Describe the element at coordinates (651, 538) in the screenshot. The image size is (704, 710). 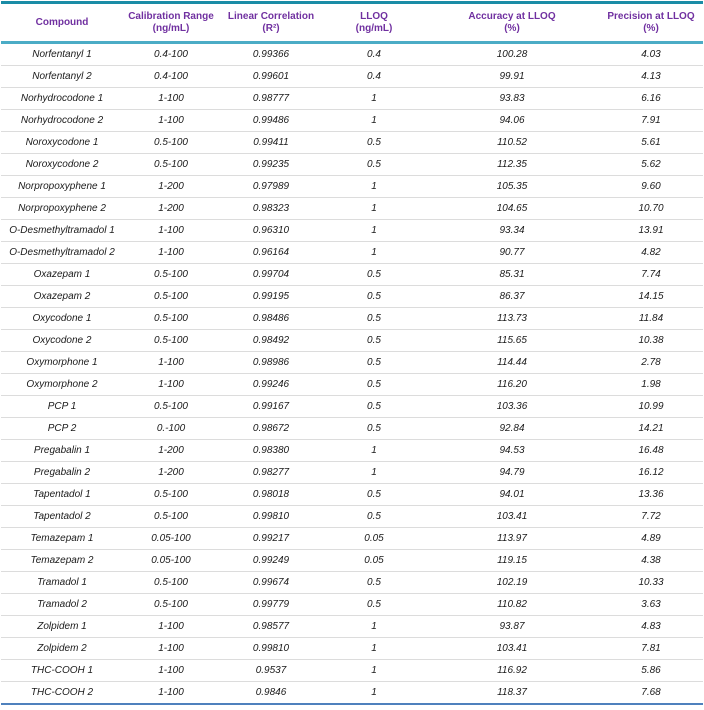
I see `cell-precision-at-lloq: 4.89` at that location.